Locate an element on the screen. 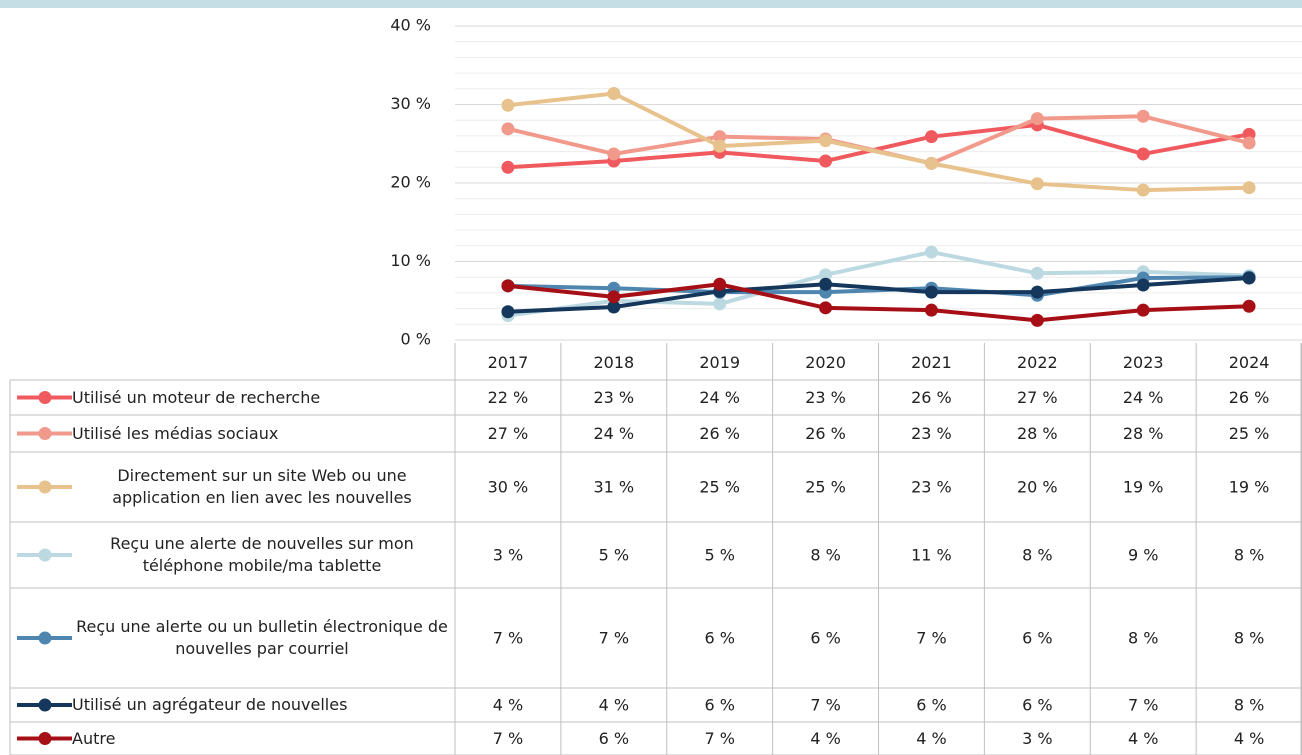 This screenshot has height=755, width=1302. y-tick-label: 30 % is located at coordinates (410, 103).